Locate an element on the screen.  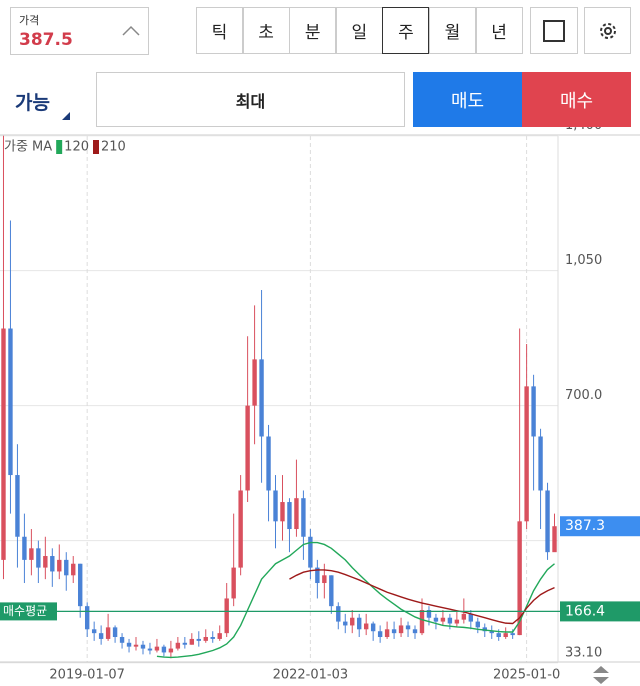
square-icon is located at coordinates (554, 30).